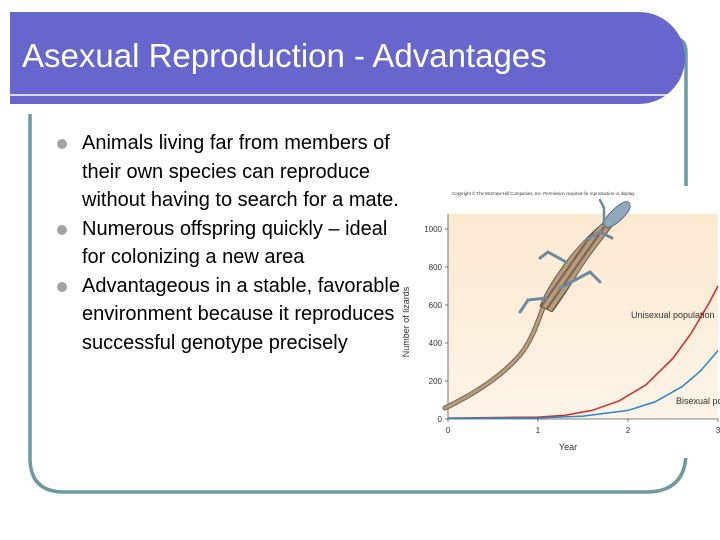 The image size is (720, 540). What do you see at coordinates (673, 315) in the screenshot?
I see `unisexual-population-label: Unisexual population` at bounding box center [673, 315].